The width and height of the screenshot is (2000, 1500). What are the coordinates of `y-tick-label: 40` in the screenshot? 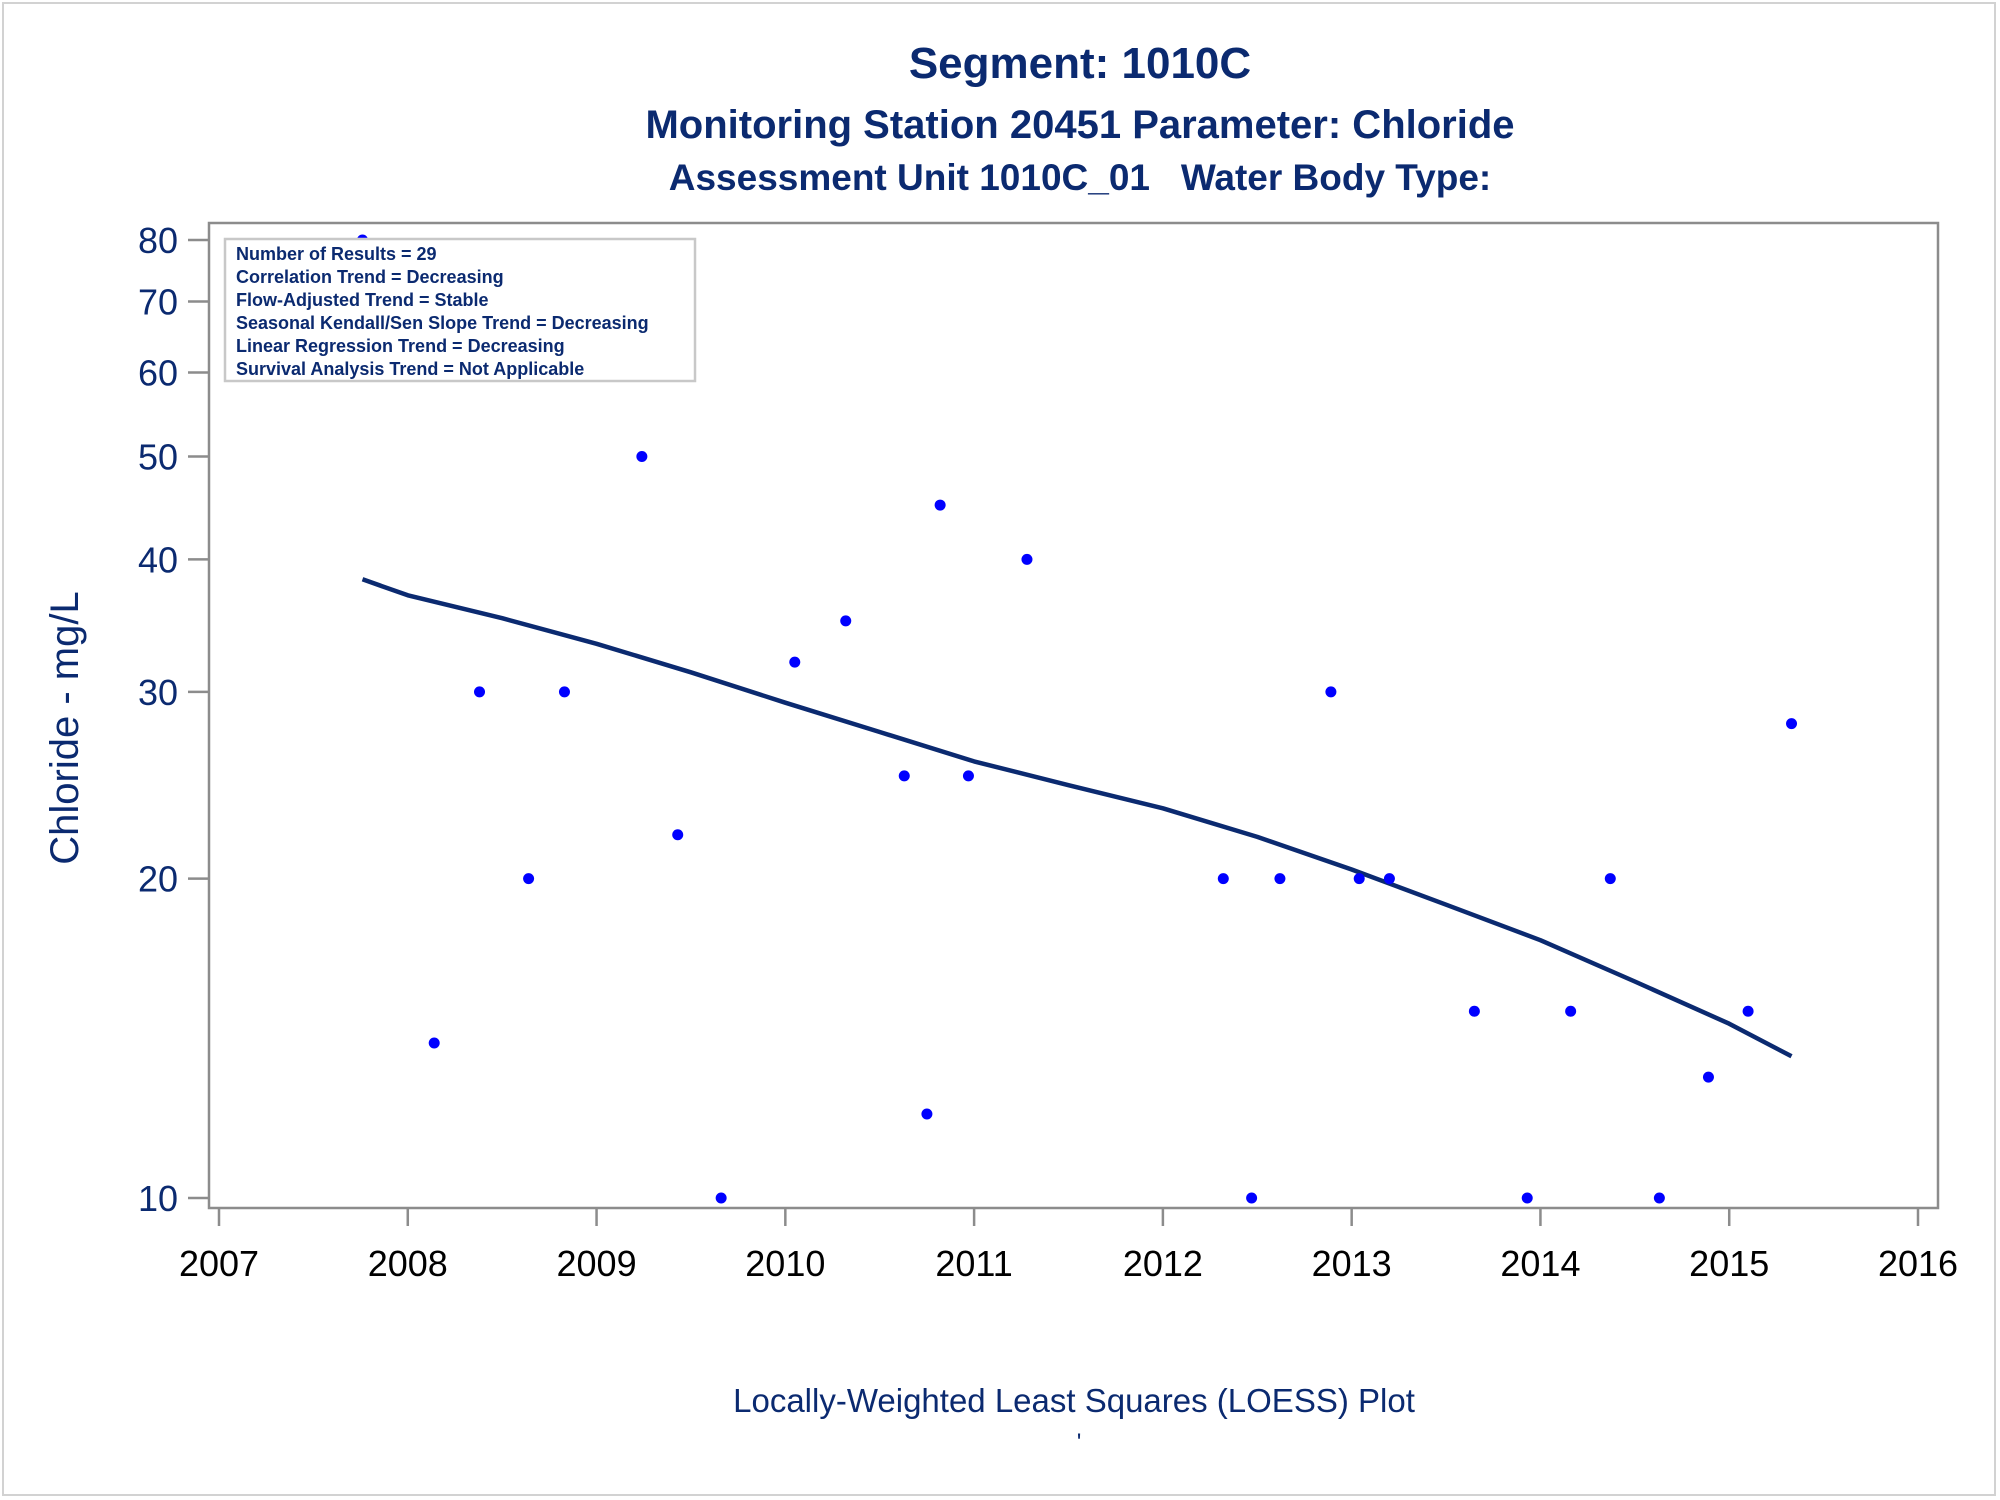 It's located at (158, 559).